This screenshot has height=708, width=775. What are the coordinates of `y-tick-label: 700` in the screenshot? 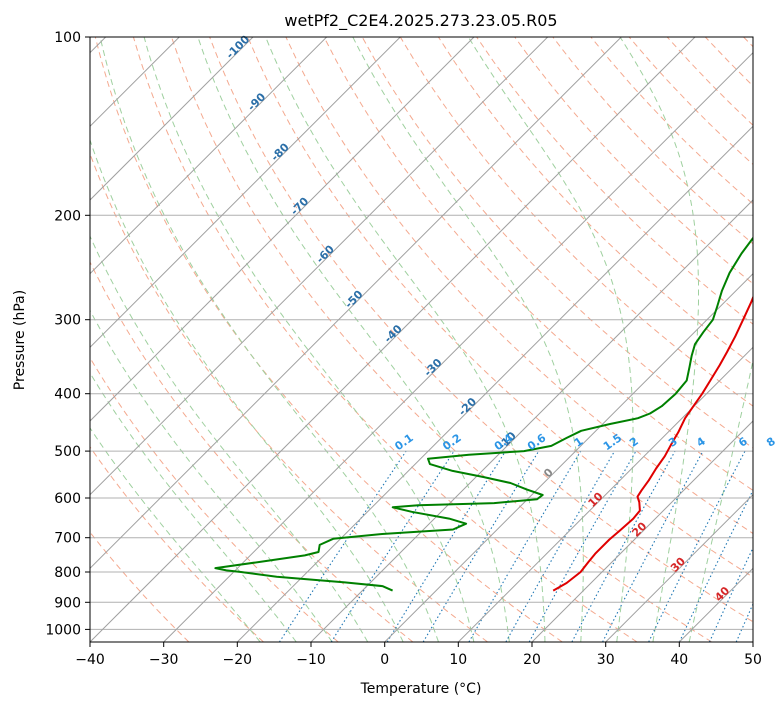 It's located at (67, 539).